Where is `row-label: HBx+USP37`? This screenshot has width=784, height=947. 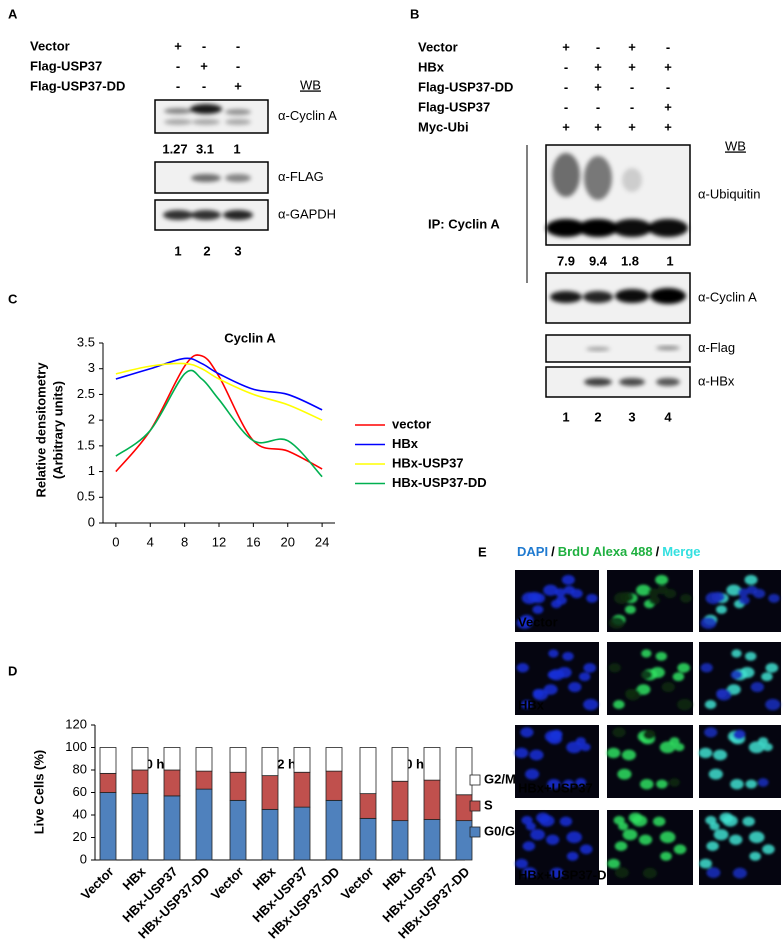 row-label: HBx+USP37 is located at coordinates (555, 787).